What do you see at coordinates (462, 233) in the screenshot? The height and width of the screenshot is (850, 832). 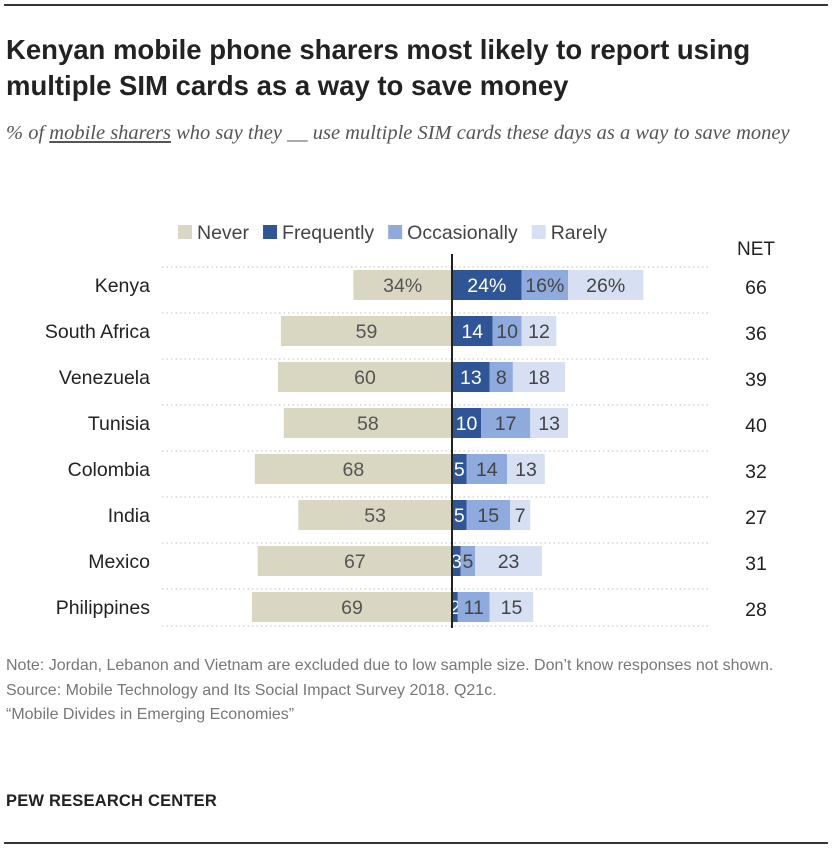 I see `legend-label-occasionally: Occasionally` at bounding box center [462, 233].